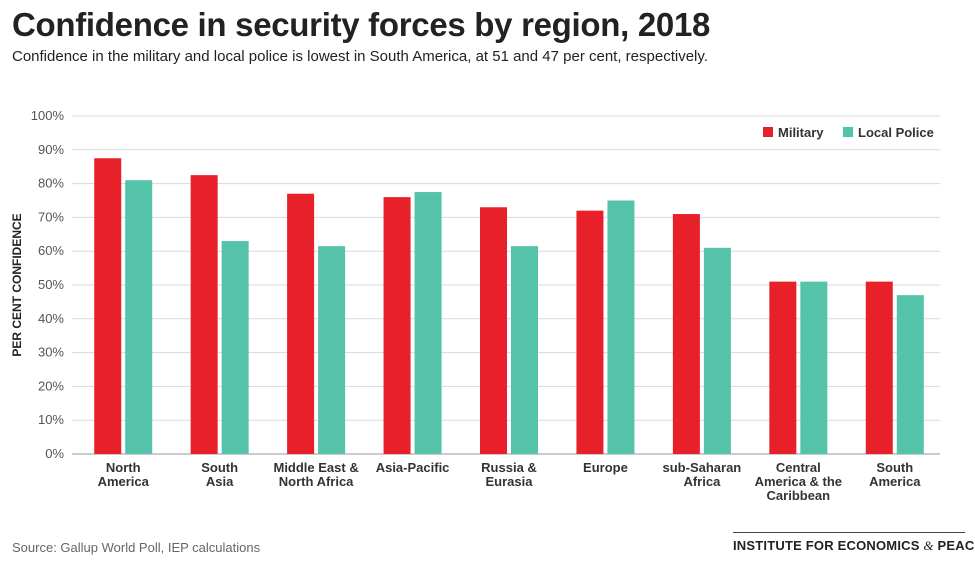  What do you see at coordinates (801, 132) in the screenshot?
I see `legend-military-label: Military` at bounding box center [801, 132].